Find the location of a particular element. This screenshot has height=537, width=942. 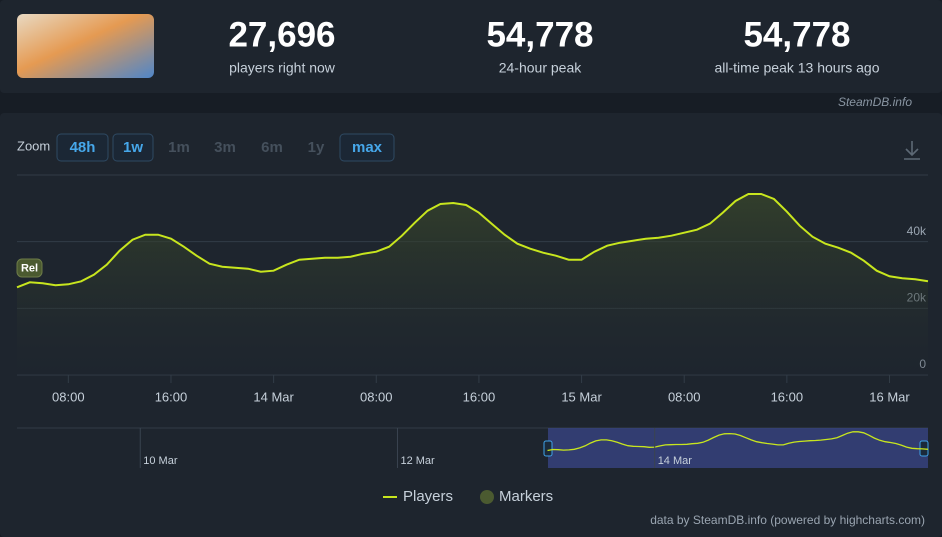

stat-label: all-time peak 13 hours ago is located at coordinates (797, 68).